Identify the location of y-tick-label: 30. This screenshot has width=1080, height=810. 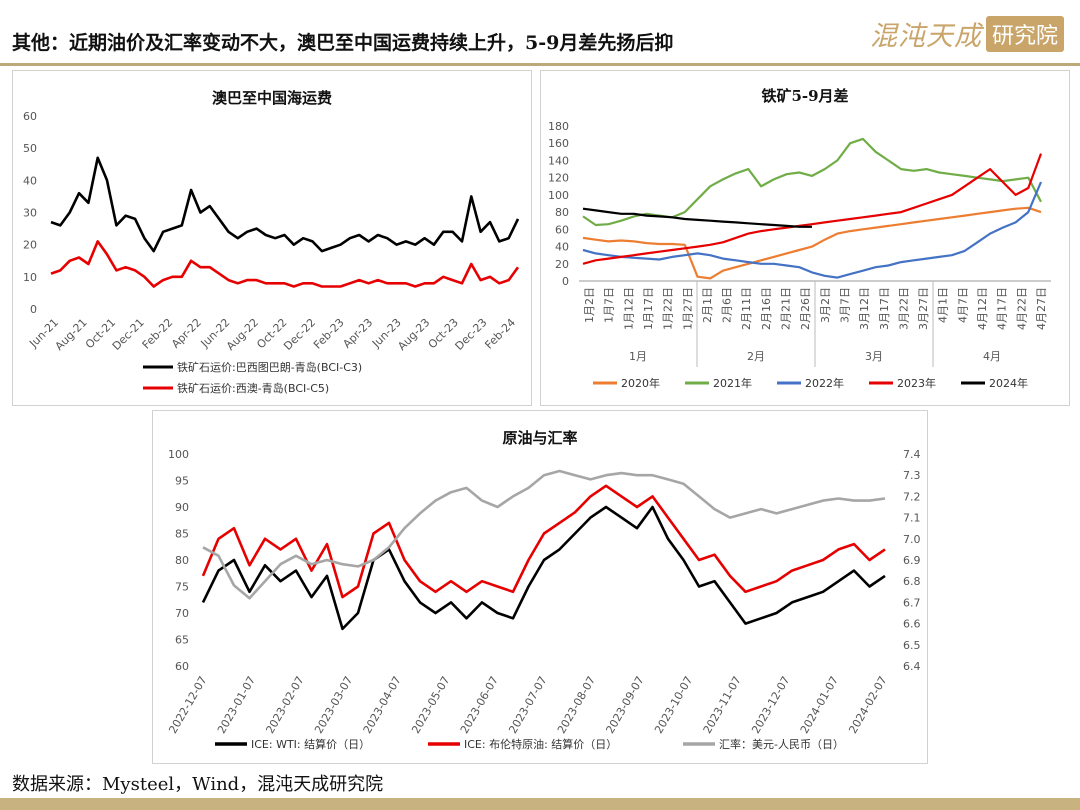
(30, 213).